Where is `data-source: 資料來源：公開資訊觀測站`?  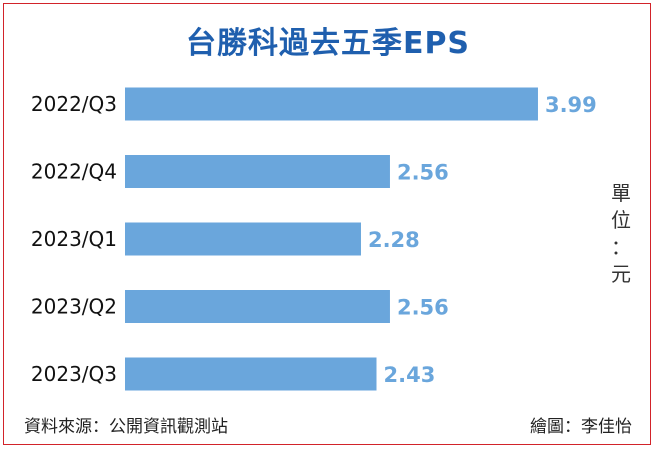
data-source: 資料來源：公開資訊觀測站 is located at coordinates (126, 427).